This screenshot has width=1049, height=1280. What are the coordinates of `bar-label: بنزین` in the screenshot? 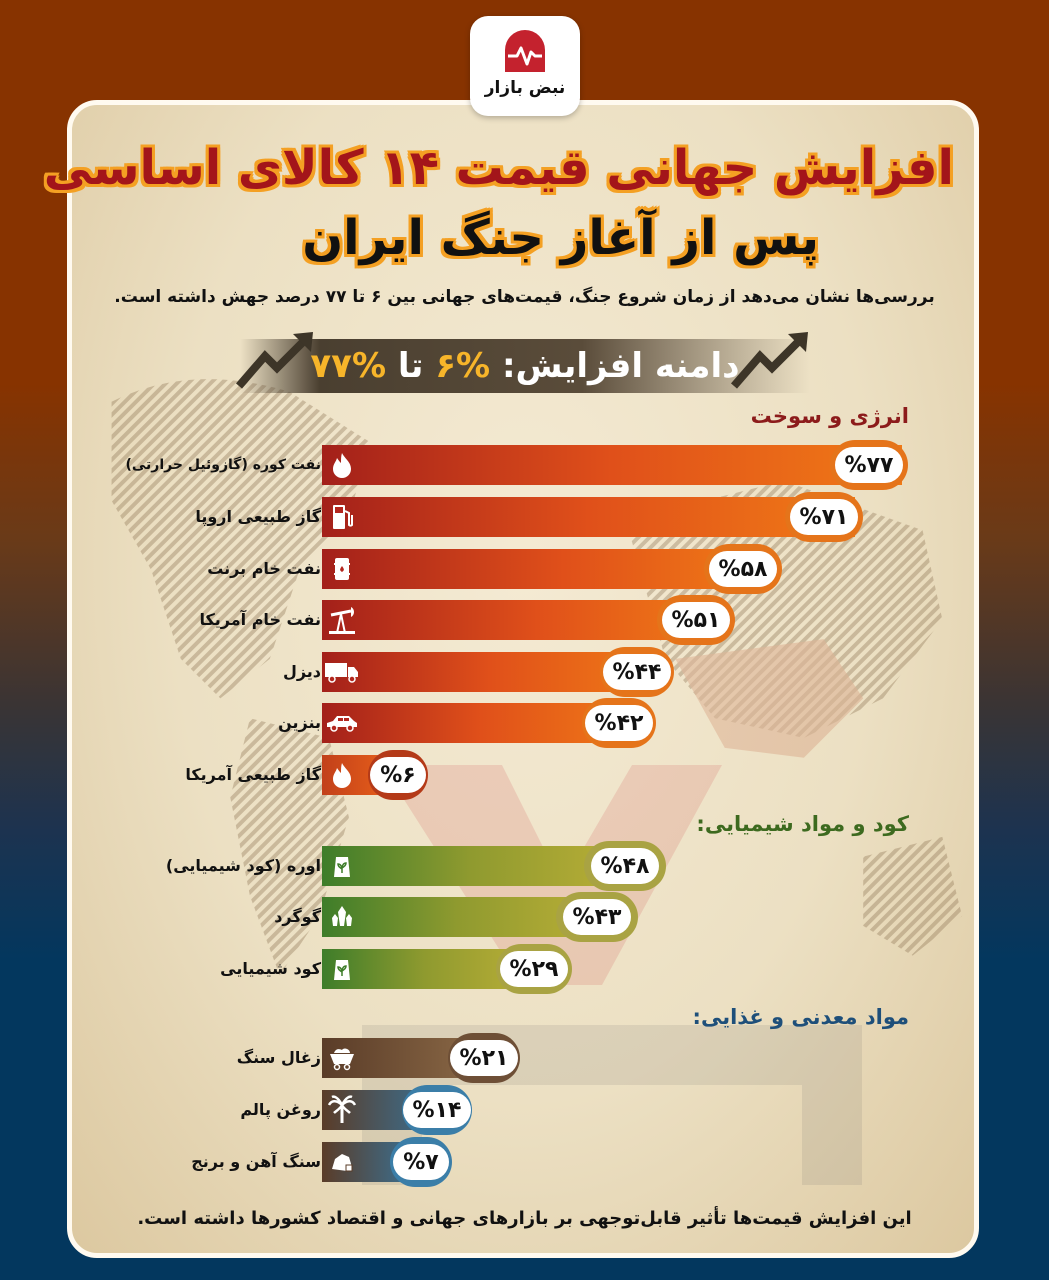 It's located at (299, 722).